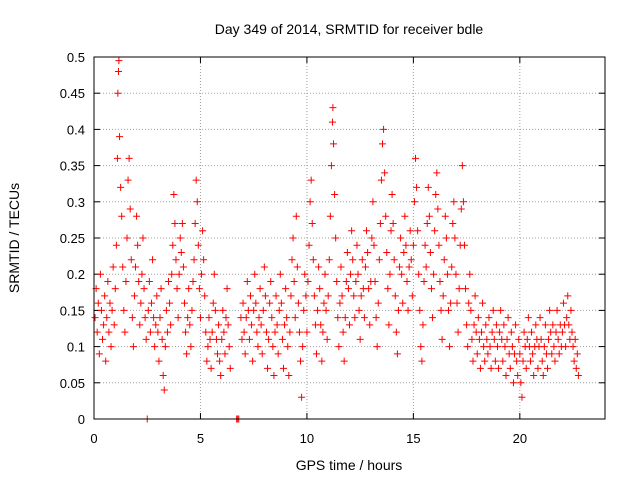 The width and height of the screenshot is (640, 480). What do you see at coordinates (76, 129) in the screenshot?
I see `y-tick-label: 0.4` at bounding box center [76, 129].